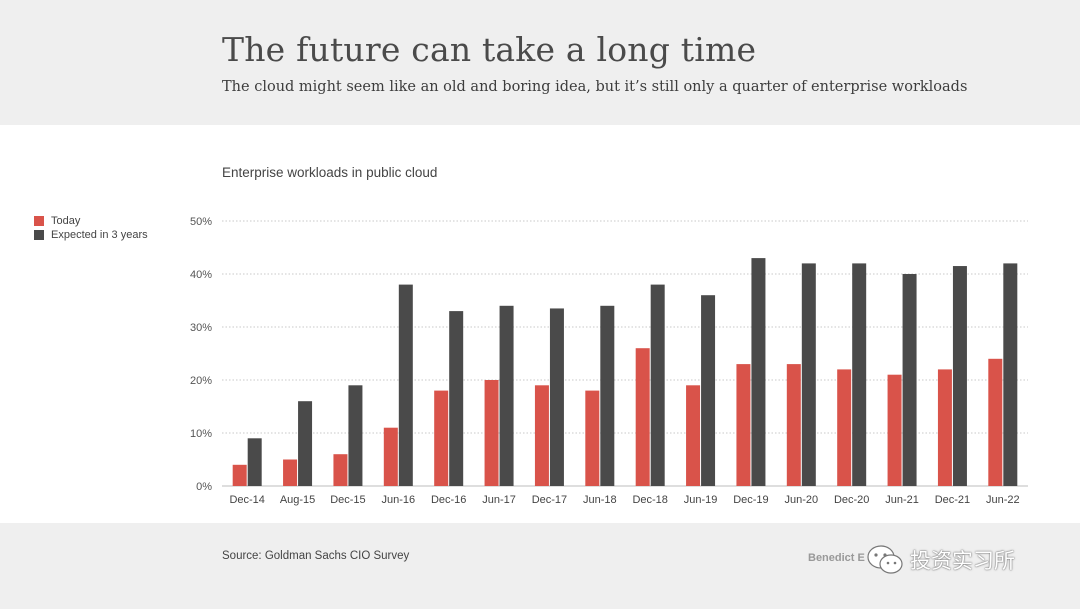  What do you see at coordinates (649, 500) in the screenshot?
I see `x-tick-label: Dec-18` at bounding box center [649, 500].